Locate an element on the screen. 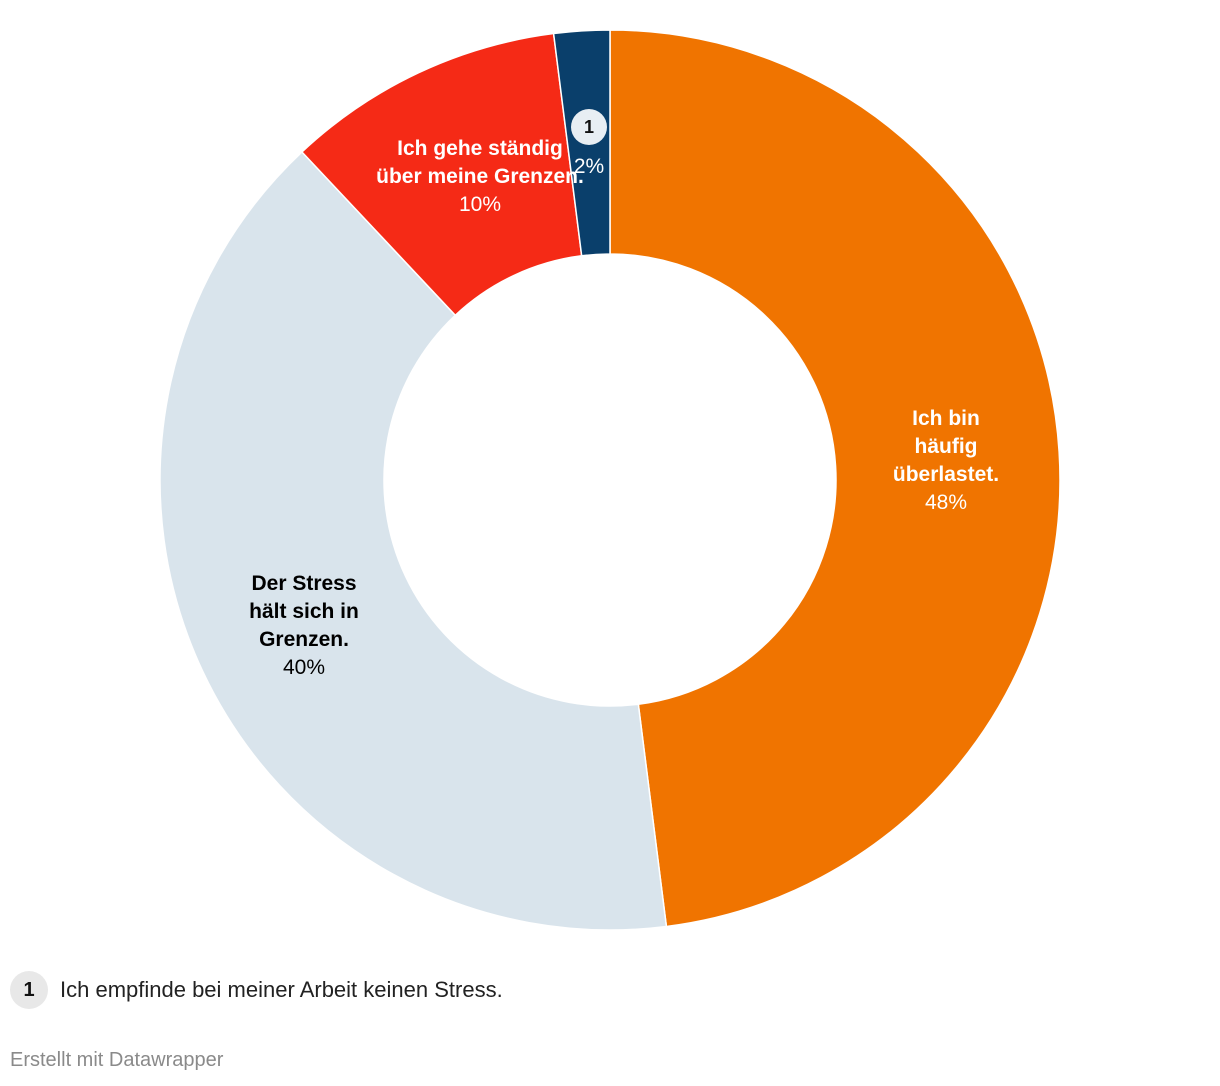 This screenshot has height=1086, width=1220. slice-label-2: Der Stress hält sich in Grenzen. 40% is located at coordinates (304, 625).